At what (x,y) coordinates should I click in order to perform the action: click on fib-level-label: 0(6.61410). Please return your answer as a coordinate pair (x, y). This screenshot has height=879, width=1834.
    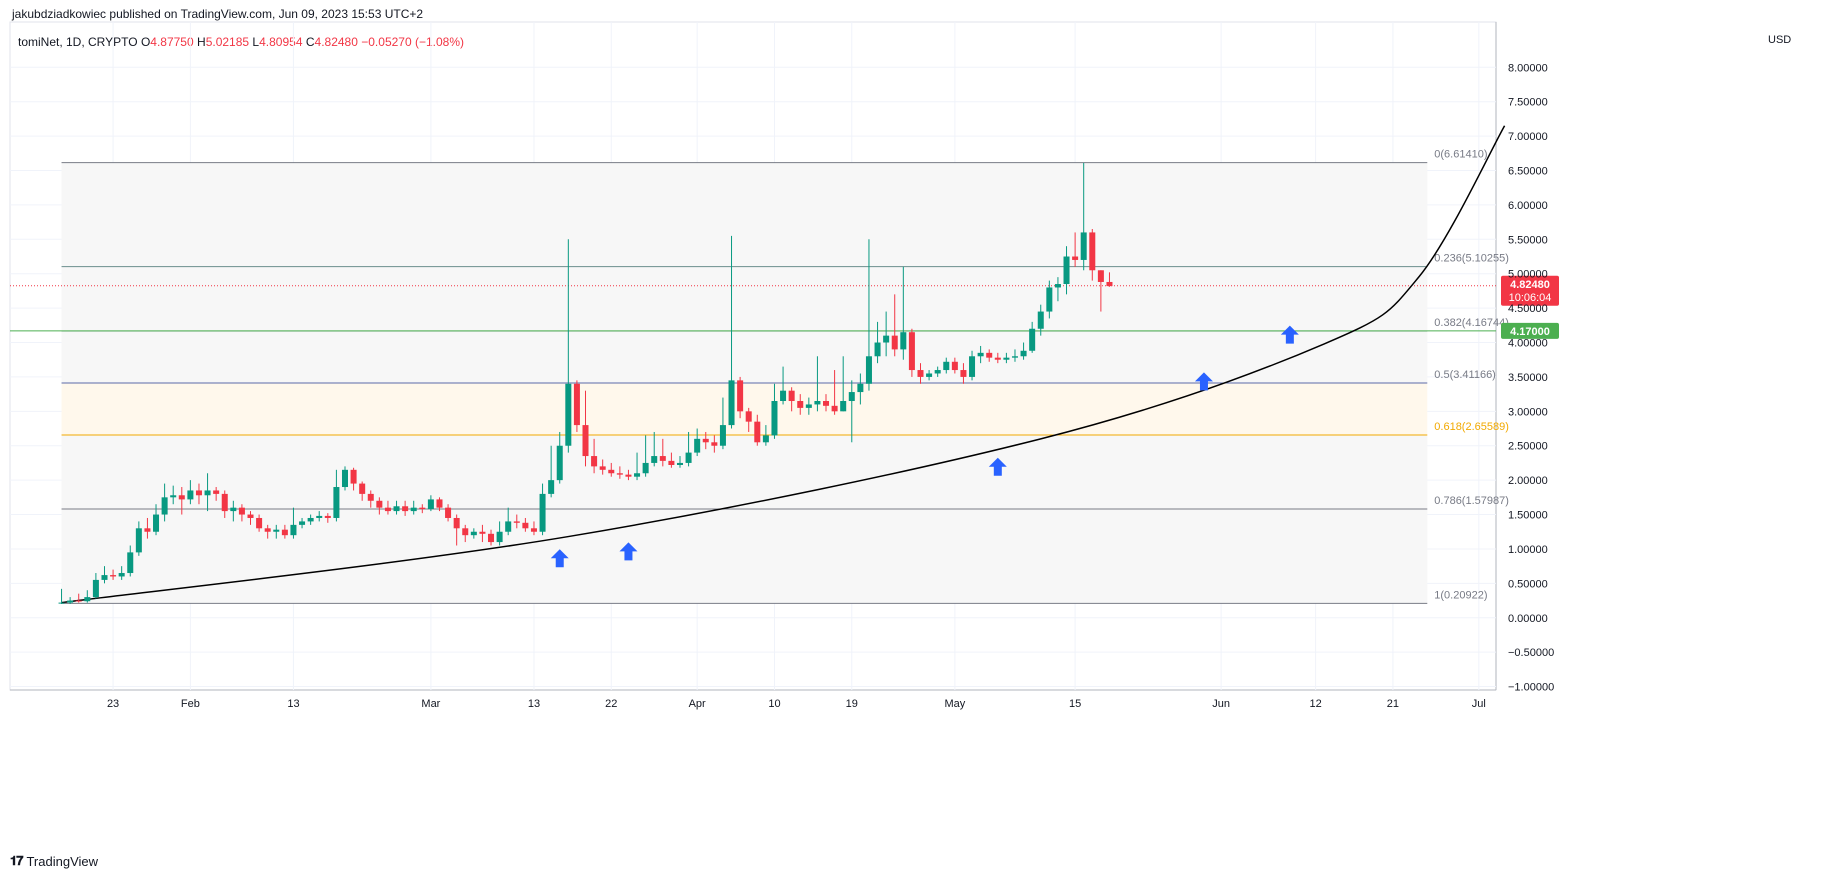
    Looking at the image, I should click on (1460, 155).